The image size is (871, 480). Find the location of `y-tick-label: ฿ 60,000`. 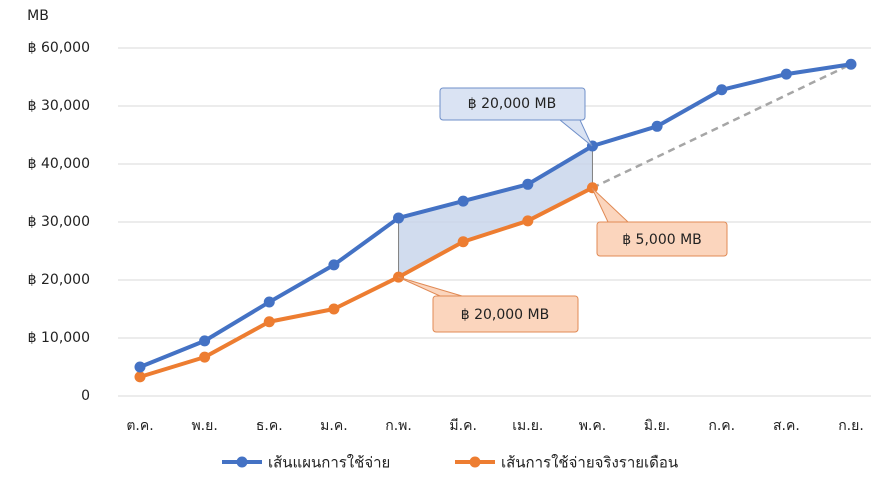

y-tick-label: ฿ 60,000 is located at coordinates (59, 48).